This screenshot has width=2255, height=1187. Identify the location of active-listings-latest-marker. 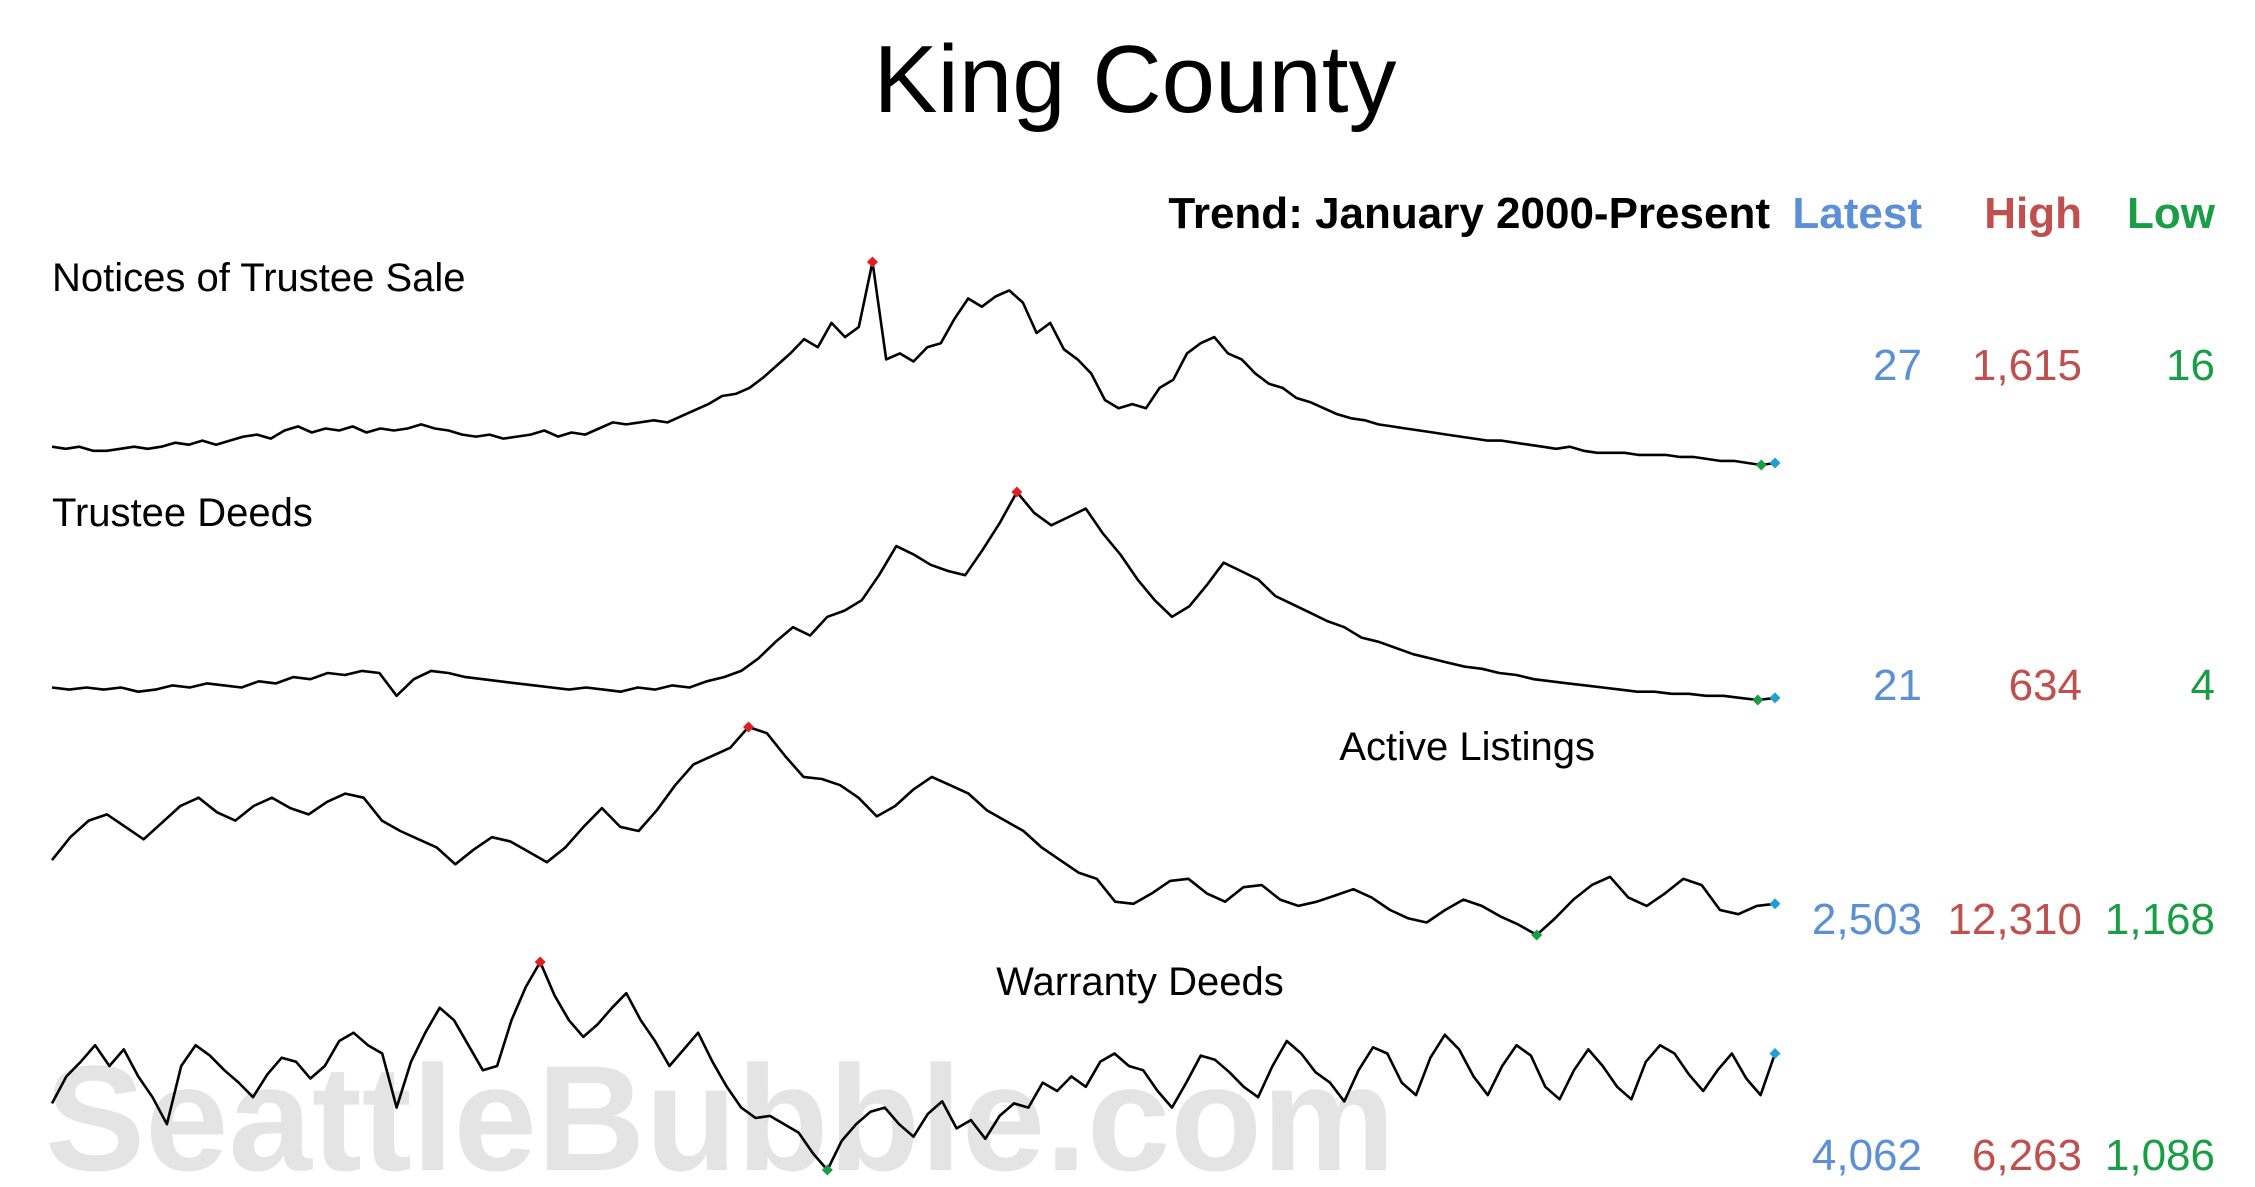
(1775, 904).